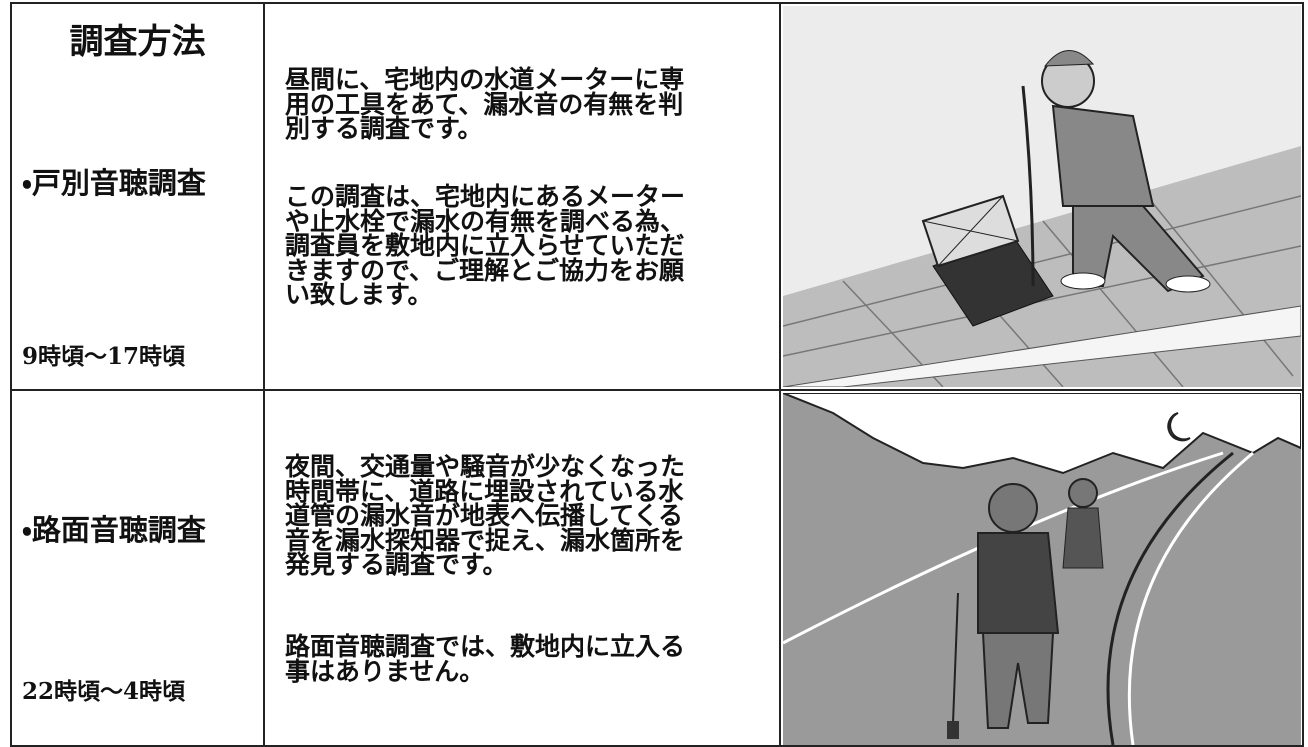  Describe the element at coordinates (104, 691) in the screenshot. I see `time-range: 22時頃～4時頃` at that location.